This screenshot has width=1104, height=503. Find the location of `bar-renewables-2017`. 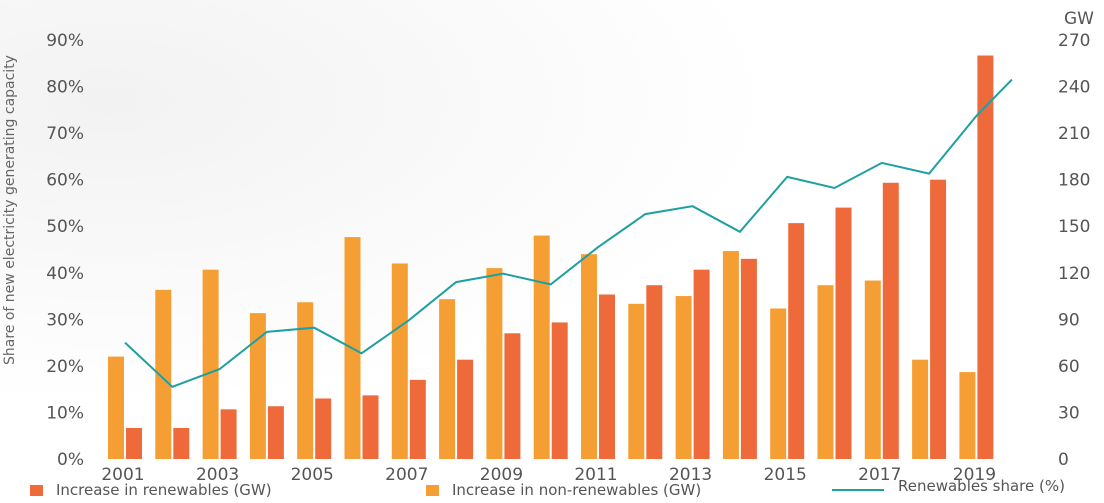

bar-renewables-2017 is located at coordinates (890, 320).